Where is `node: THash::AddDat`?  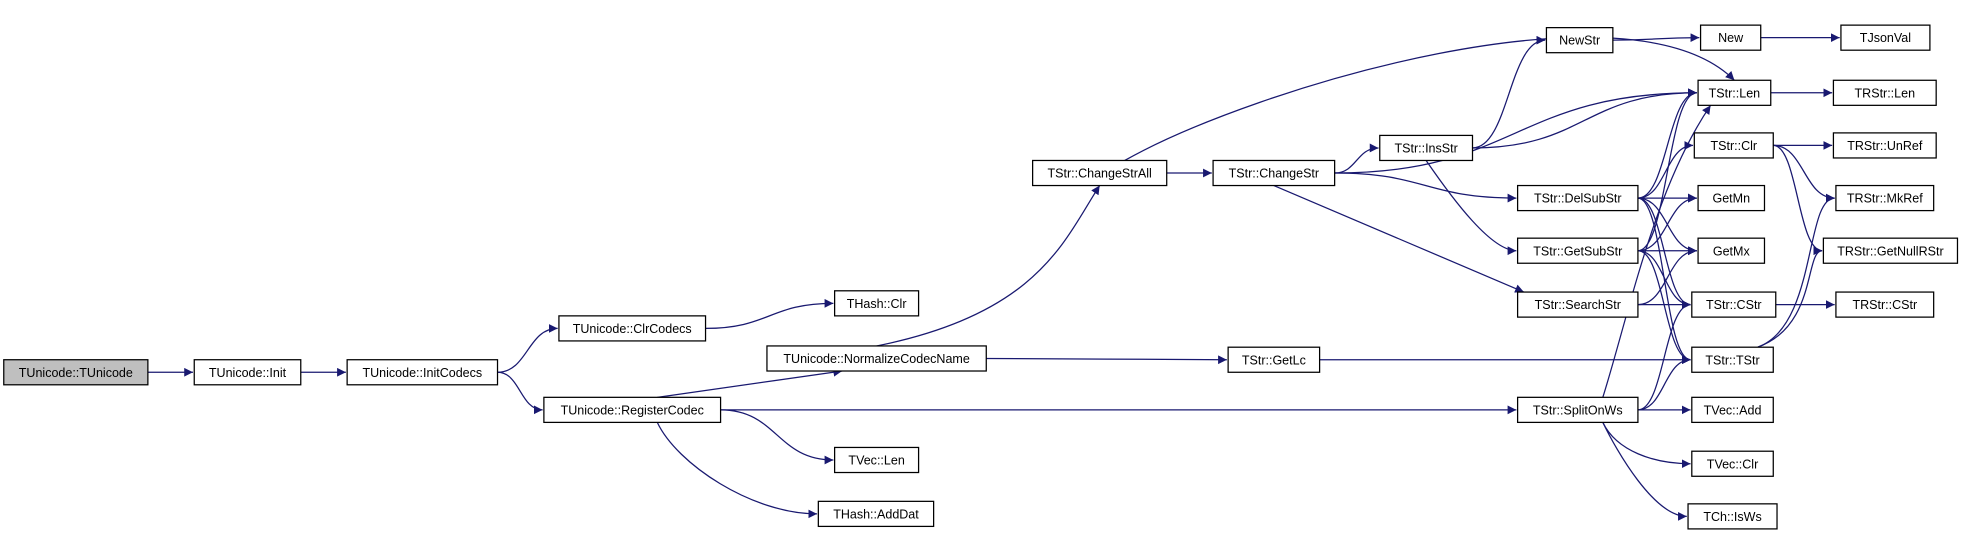
node: THash::AddDat is located at coordinates (876, 514).